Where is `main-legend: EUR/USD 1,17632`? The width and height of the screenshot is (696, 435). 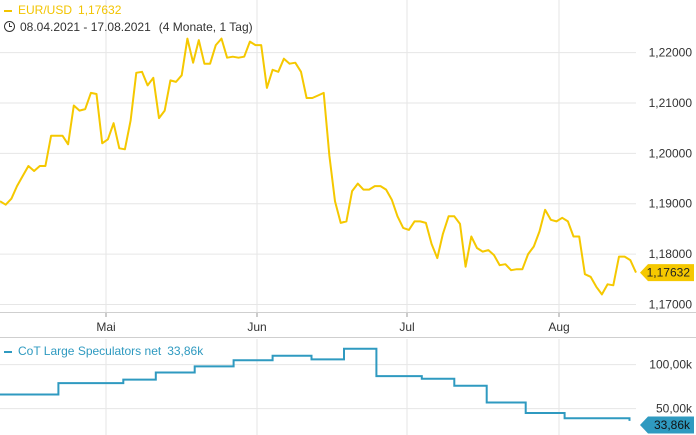 main-legend: EUR/USD 1,17632 is located at coordinates (62, 10).